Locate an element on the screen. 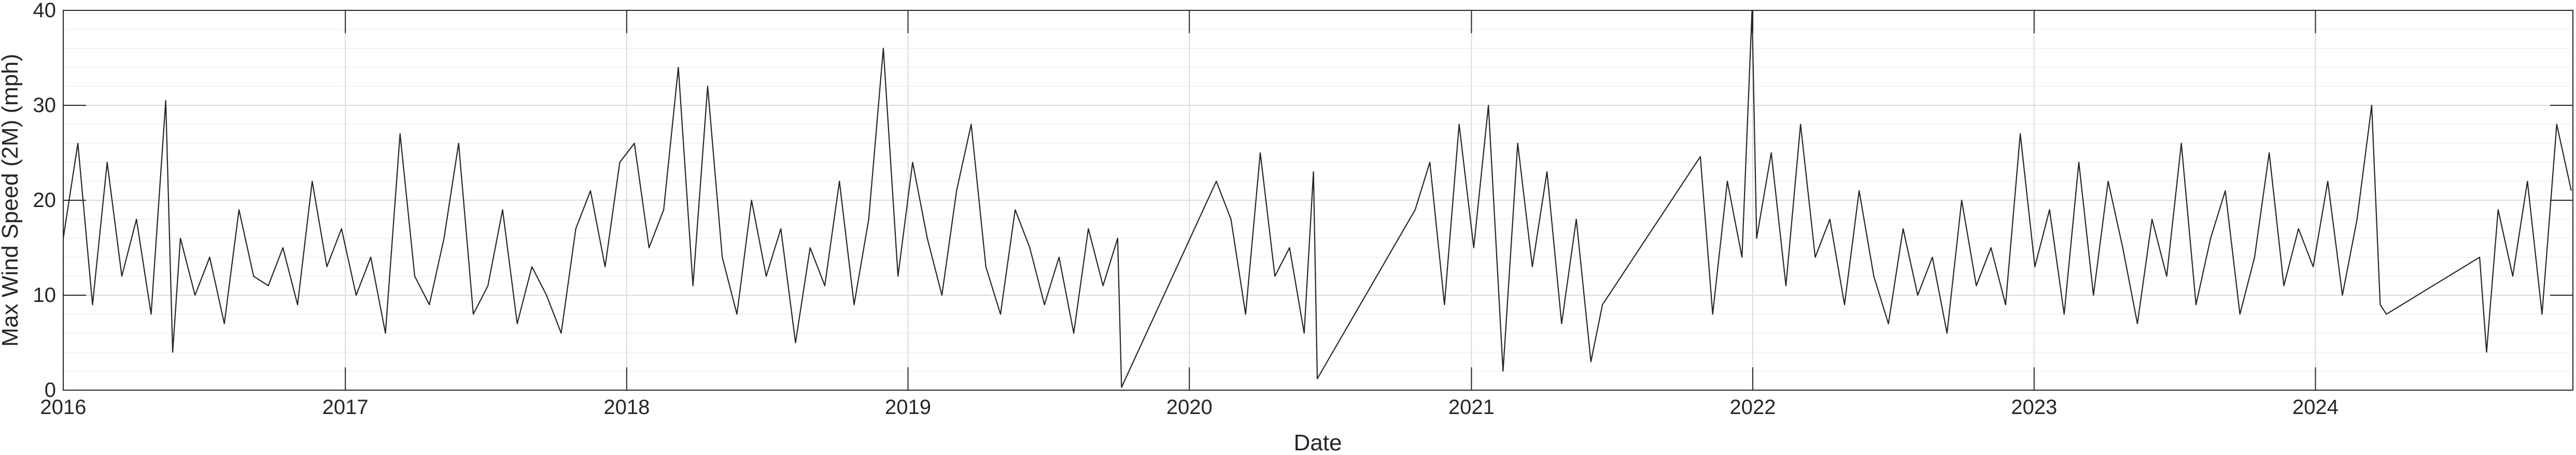  x-tick-label: 2024 is located at coordinates (2315, 407).